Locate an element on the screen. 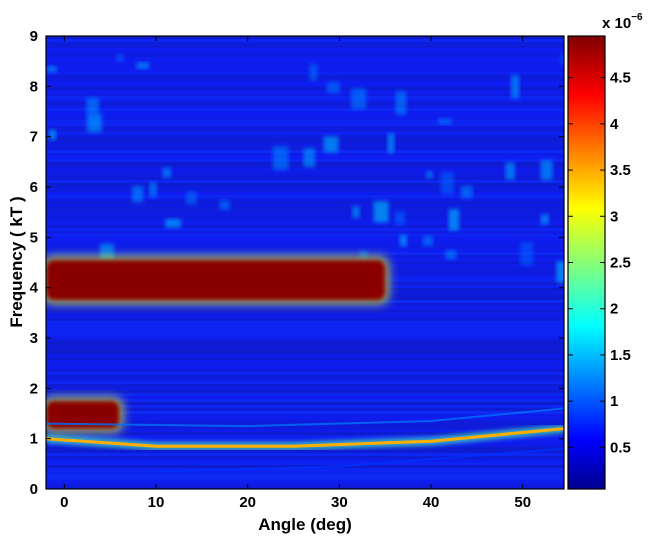 This screenshot has width=664, height=541. faint-curve is located at coordinates (305, 417).